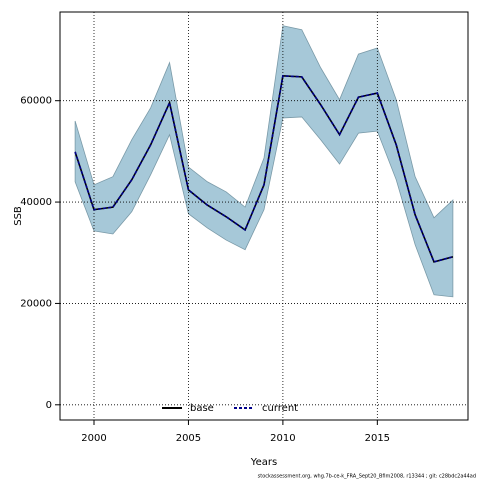 This screenshot has height=480, width=480. I want to click on y-tick-label: 0, so click(49, 405).